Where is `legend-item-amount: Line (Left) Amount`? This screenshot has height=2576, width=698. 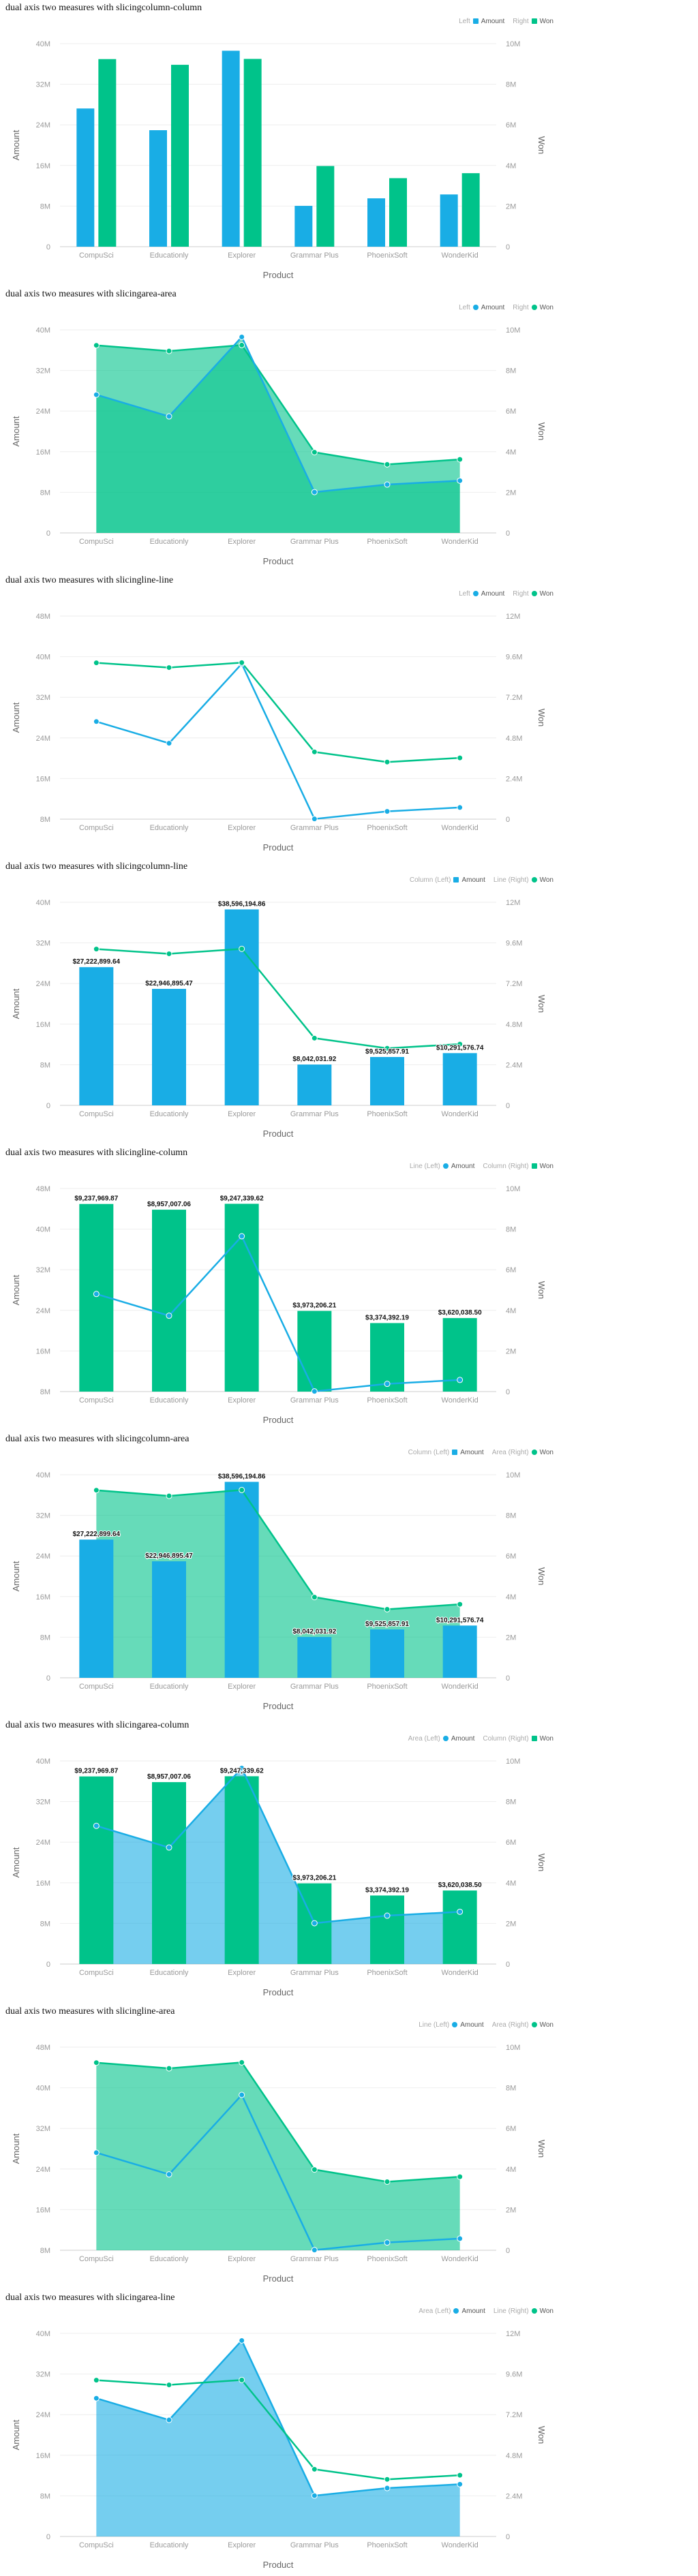 legend-item-amount: Line (Left) Amount is located at coordinates (451, 2025).